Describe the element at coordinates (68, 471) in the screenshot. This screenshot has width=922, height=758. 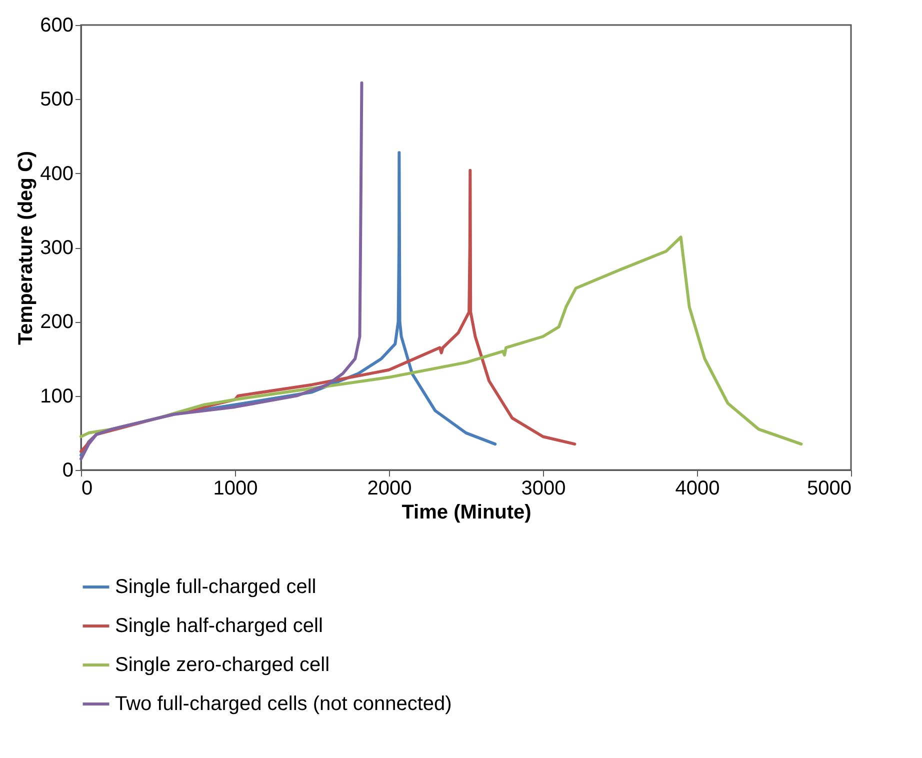
I see `y-tick-label: 0` at that location.